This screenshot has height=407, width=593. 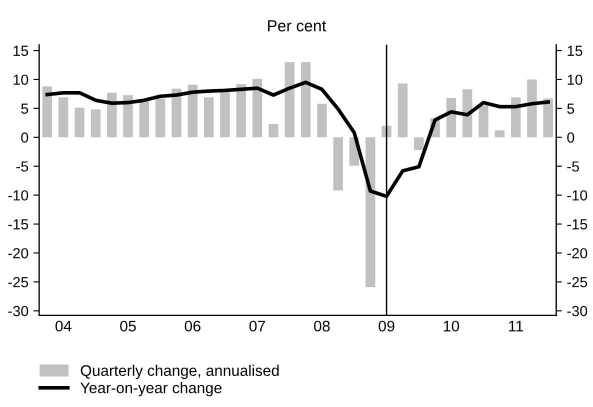 What do you see at coordinates (192, 326) in the screenshot?
I see `x-tick-label: 06` at bounding box center [192, 326].